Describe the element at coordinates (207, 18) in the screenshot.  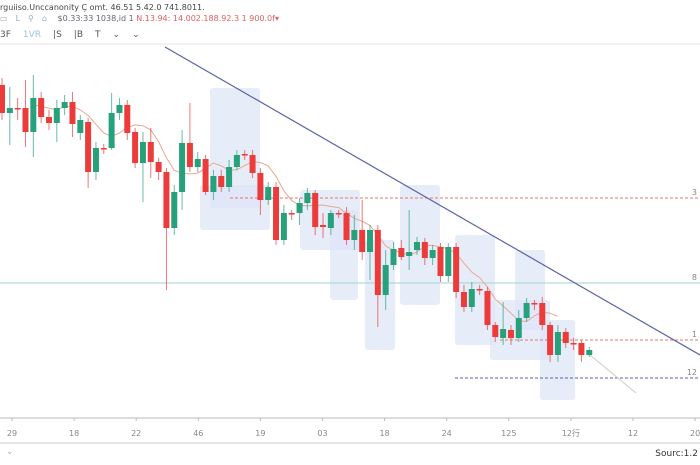
I see `change-text: N.13.94: 14.002.188.92.3 1 900.0f▾` at that location.